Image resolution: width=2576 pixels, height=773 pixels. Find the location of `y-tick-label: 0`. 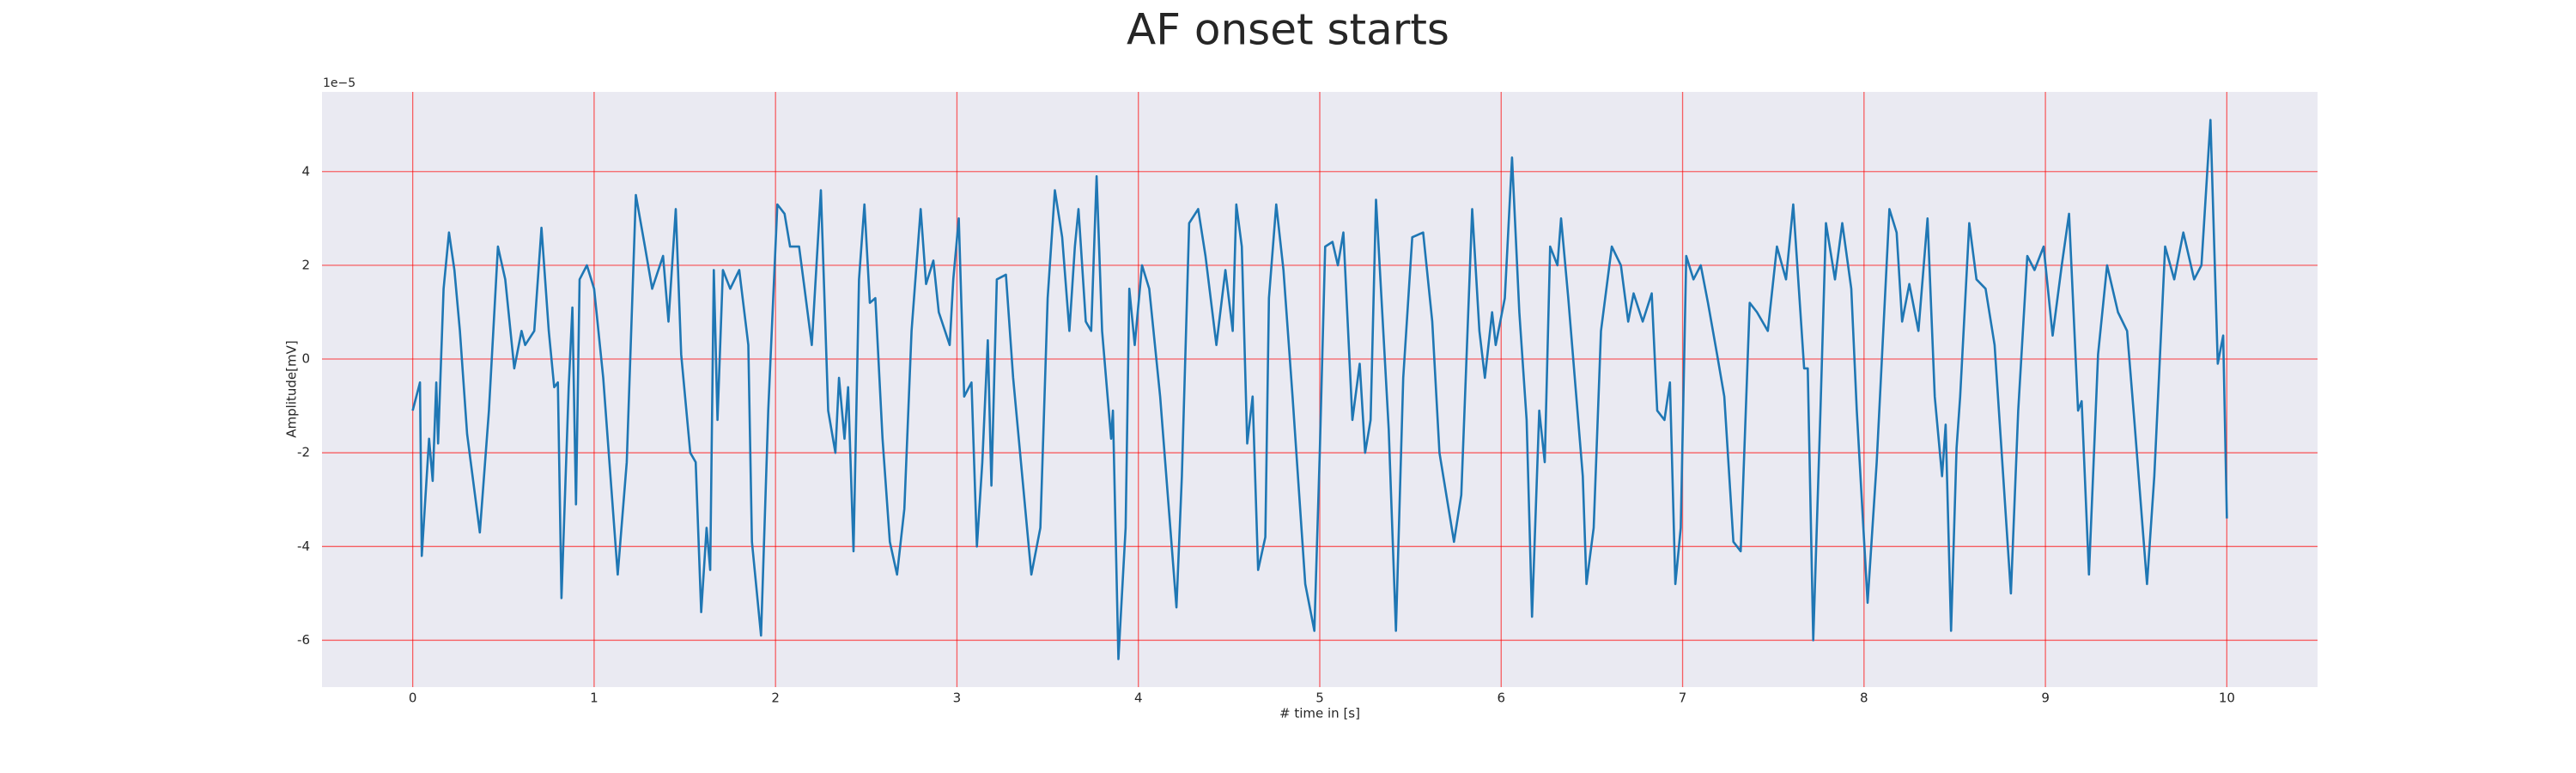

y-tick-label: 0 is located at coordinates (305, 359).